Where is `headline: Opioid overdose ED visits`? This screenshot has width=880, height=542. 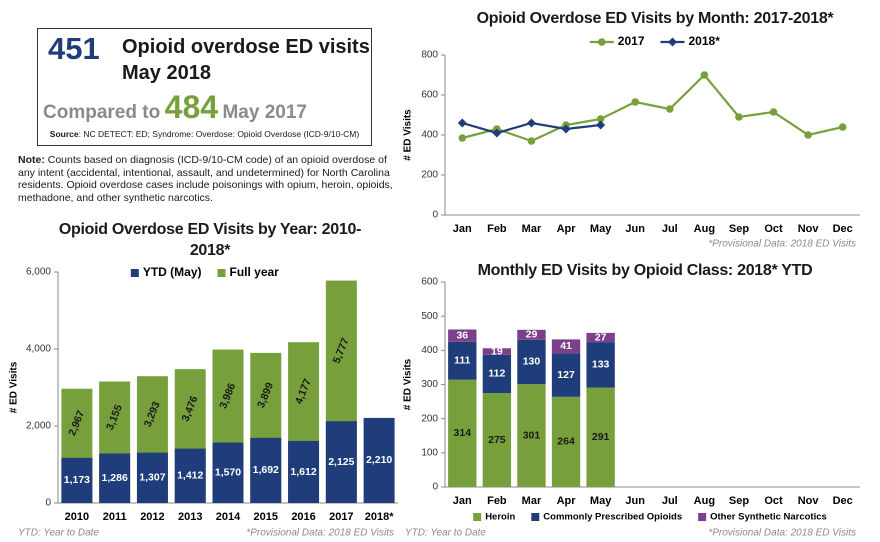 headline: Opioid overdose ED visits is located at coordinates (246, 47).